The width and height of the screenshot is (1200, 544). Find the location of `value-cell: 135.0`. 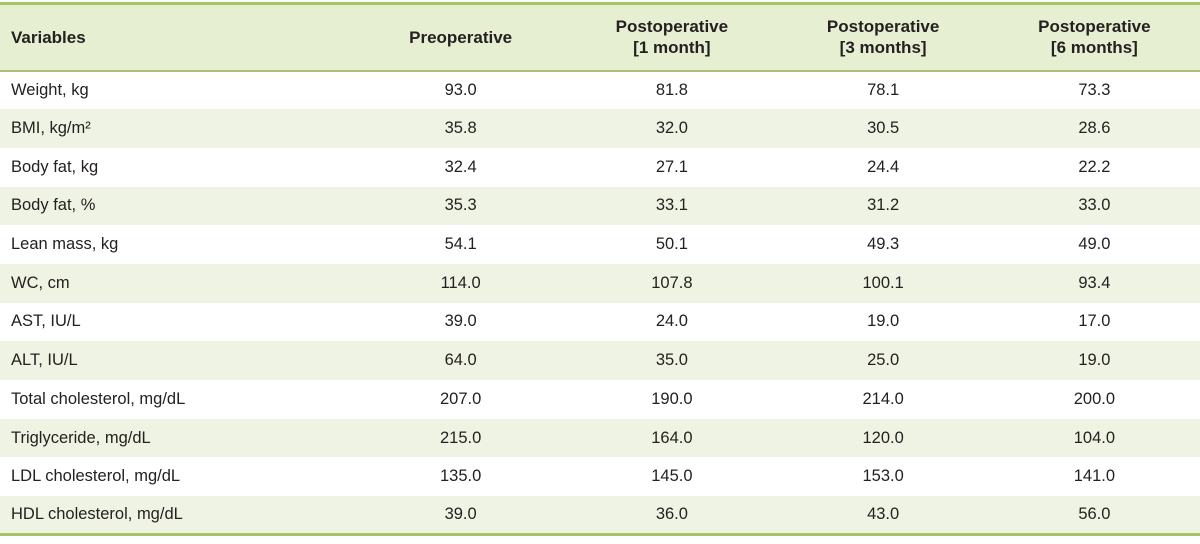

value-cell: 135.0 is located at coordinates (461, 477).